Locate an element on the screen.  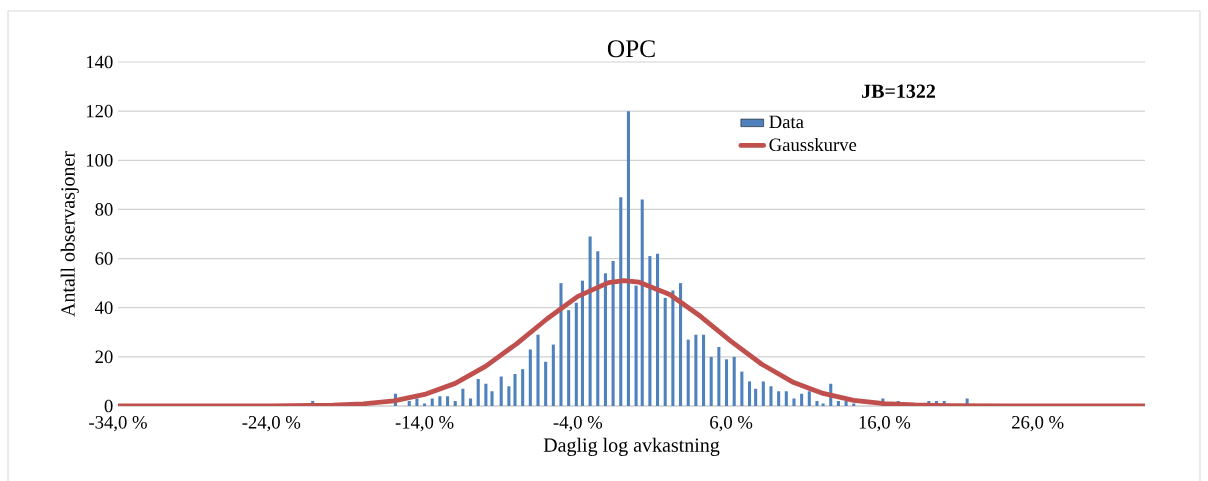
x-tick-label: -4,0 % is located at coordinates (578, 424).